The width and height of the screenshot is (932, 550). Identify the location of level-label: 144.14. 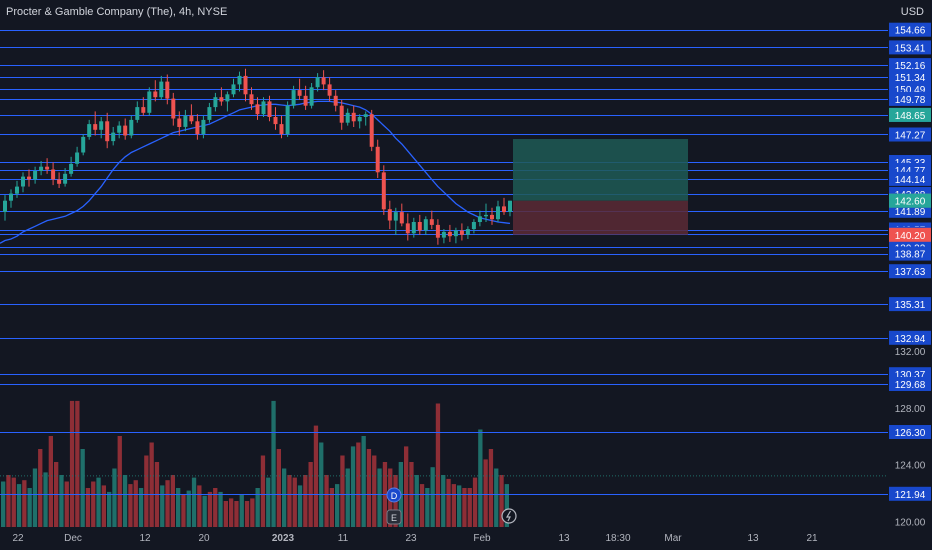
(910, 180).